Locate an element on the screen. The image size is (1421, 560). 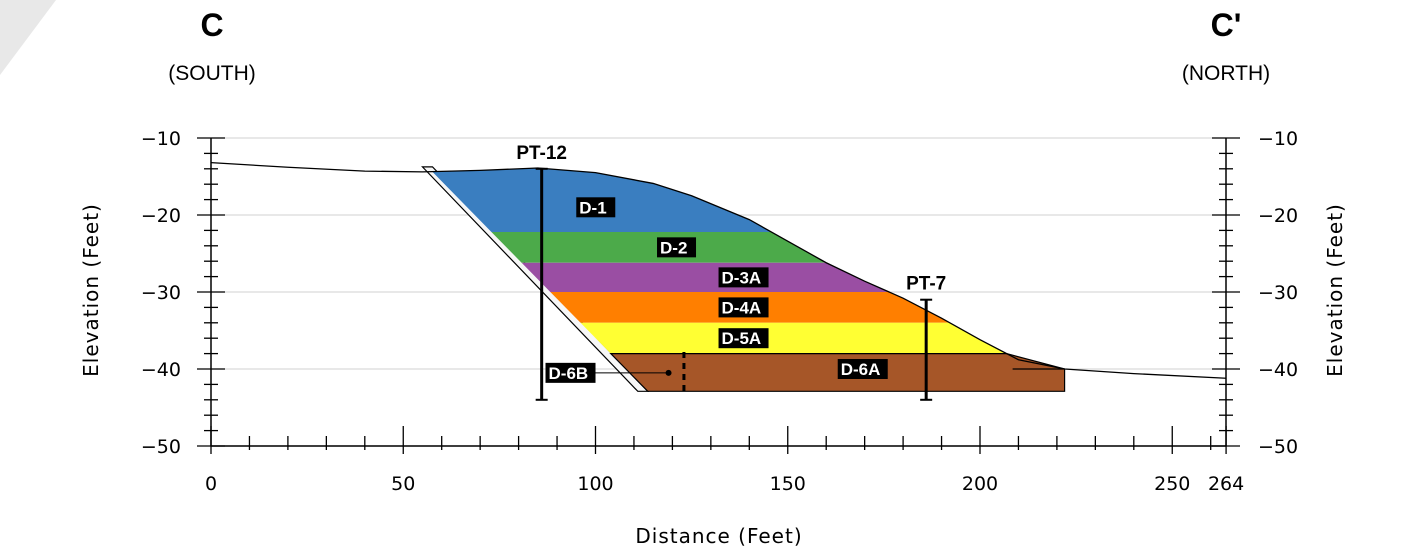
watermark-corner is located at coordinates (28, 37).